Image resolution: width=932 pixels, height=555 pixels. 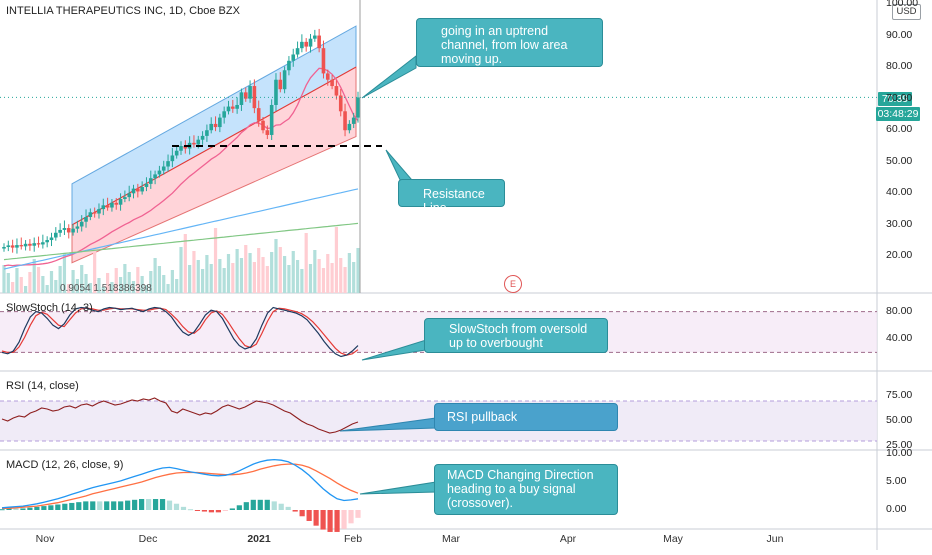 I want to click on volume-readout: 0.9054 1.518386398, so click(x=106, y=288).